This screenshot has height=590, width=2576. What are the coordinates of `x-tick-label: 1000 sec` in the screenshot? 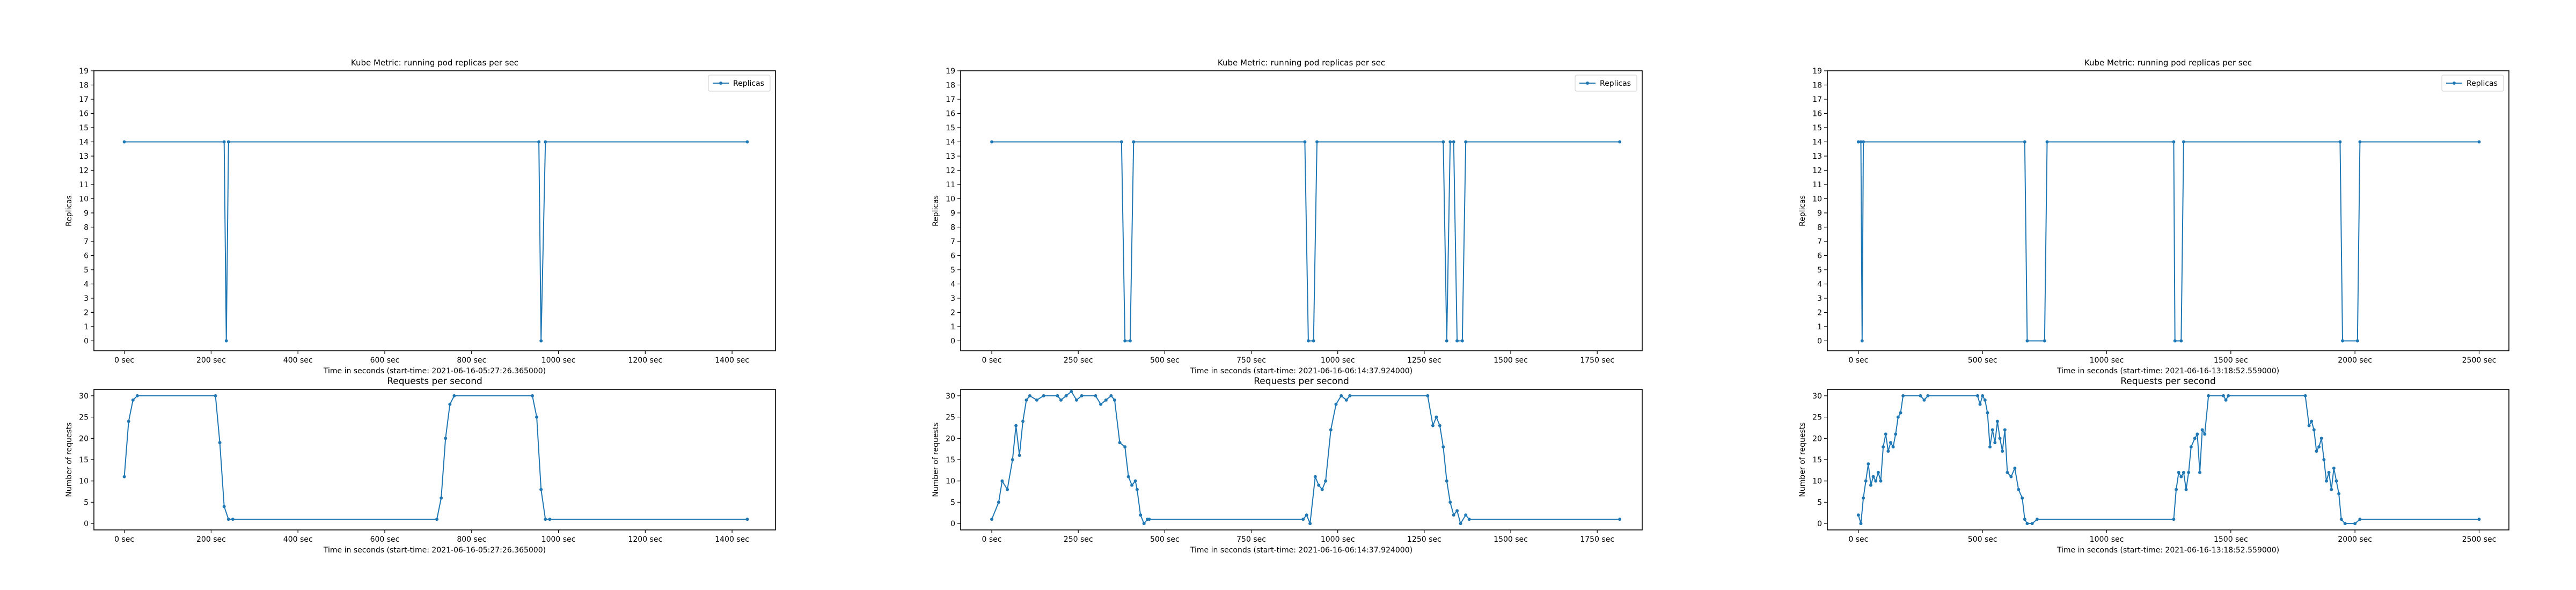 It's located at (2107, 539).